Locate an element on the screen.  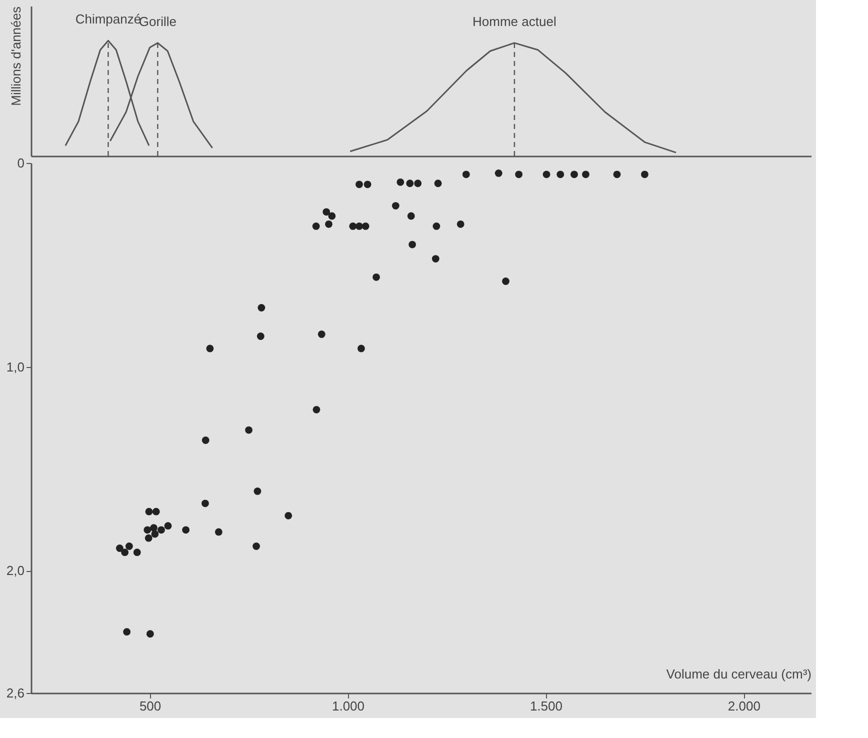
x-tick-label: 1.500 is located at coordinates (546, 706).